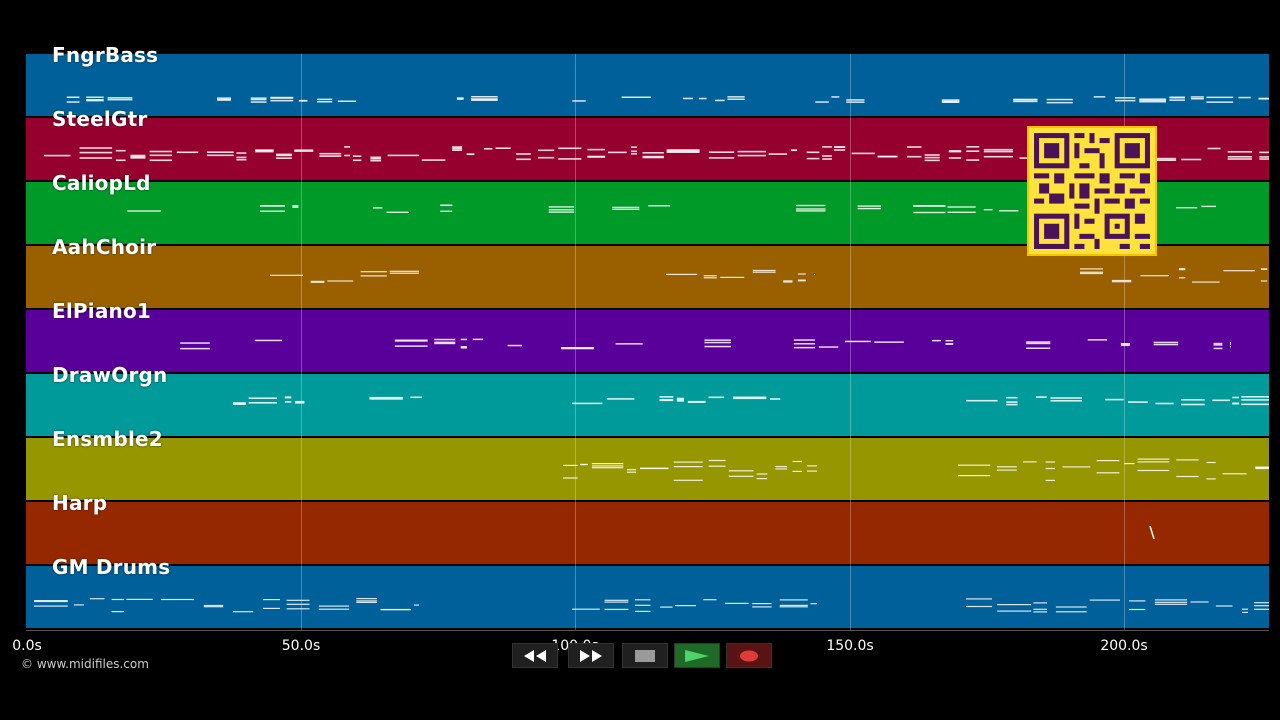 The height and width of the screenshot is (720, 1280). Describe the element at coordinates (535, 655) in the screenshot. I see `rewind-button` at that location.